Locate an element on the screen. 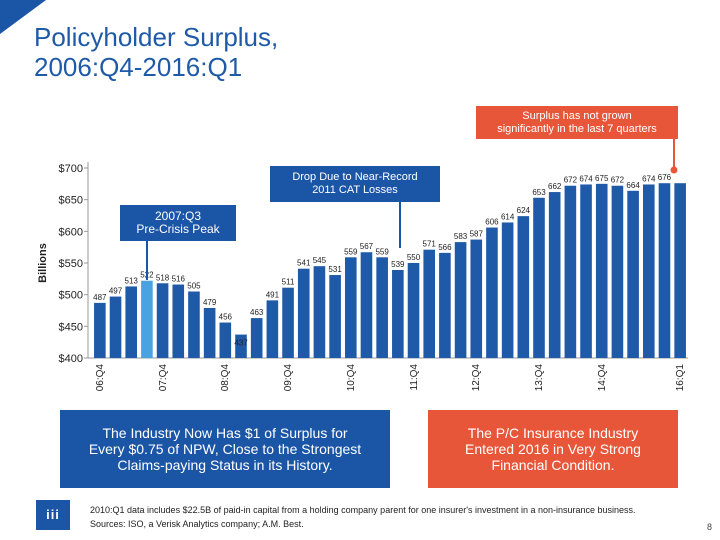  panel-right-line-3: Financial Condition. is located at coordinates (553, 465).